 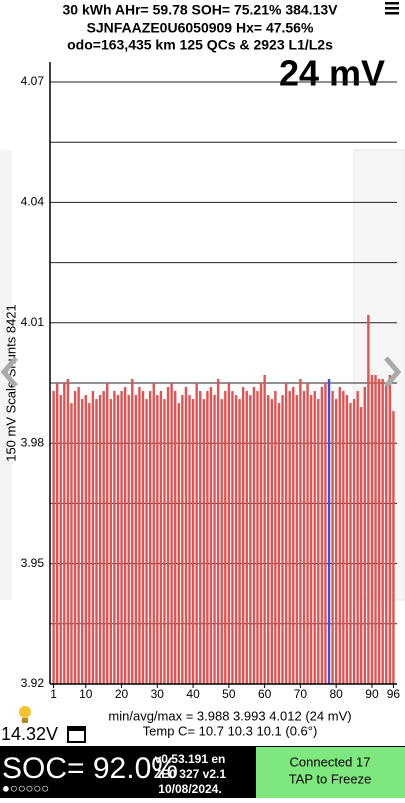 I want to click on next-arrow, so click(x=393, y=372).